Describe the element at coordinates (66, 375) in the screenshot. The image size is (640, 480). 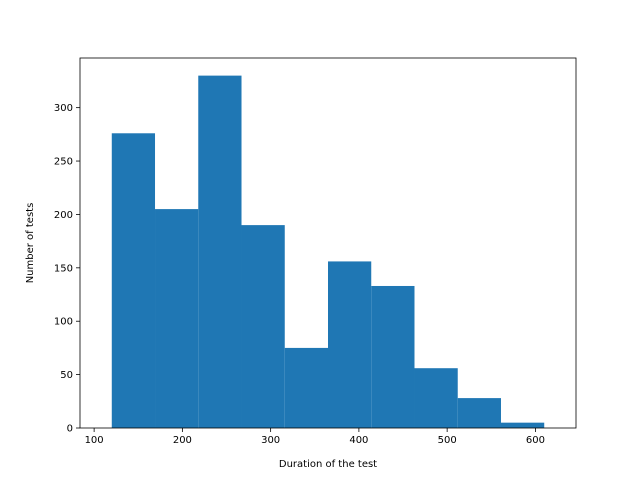
I see `y-tick-label: 50` at that location.